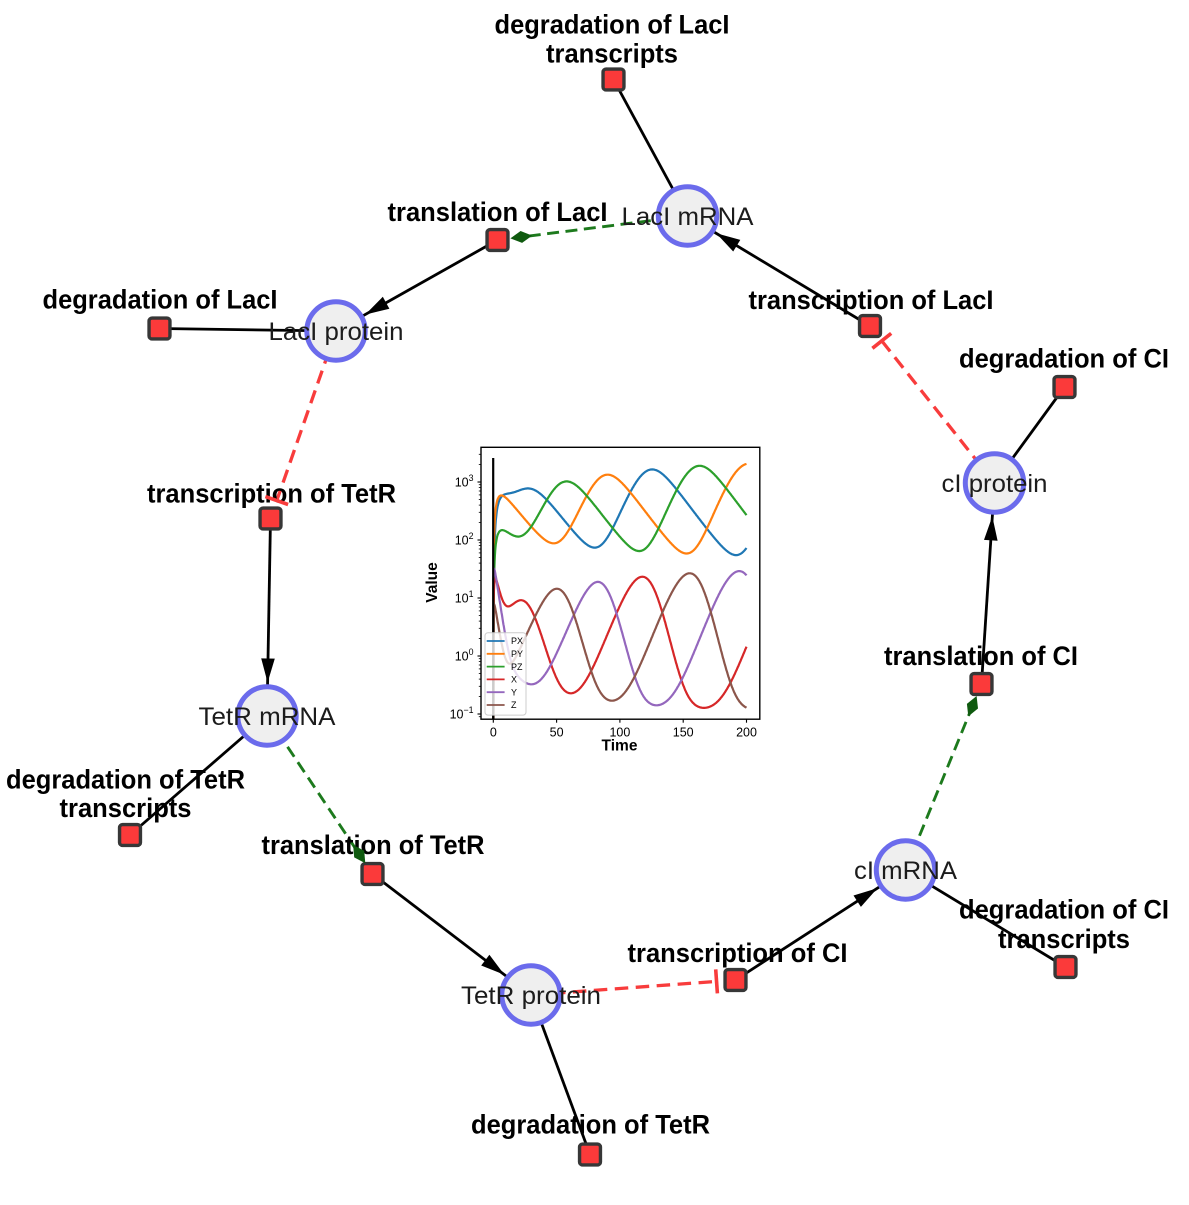 This screenshot has width=1189, height=1205. Describe the element at coordinates (517, 641) in the screenshot. I see `svg-text: PX` at that location.